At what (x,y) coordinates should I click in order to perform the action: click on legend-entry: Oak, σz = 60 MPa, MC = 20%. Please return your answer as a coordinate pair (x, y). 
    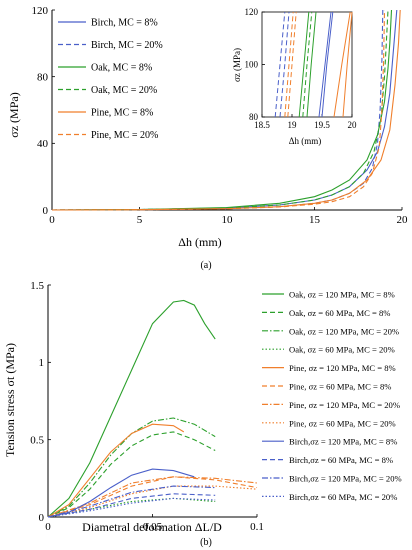
    Looking at the image, I should click on (342, 350).